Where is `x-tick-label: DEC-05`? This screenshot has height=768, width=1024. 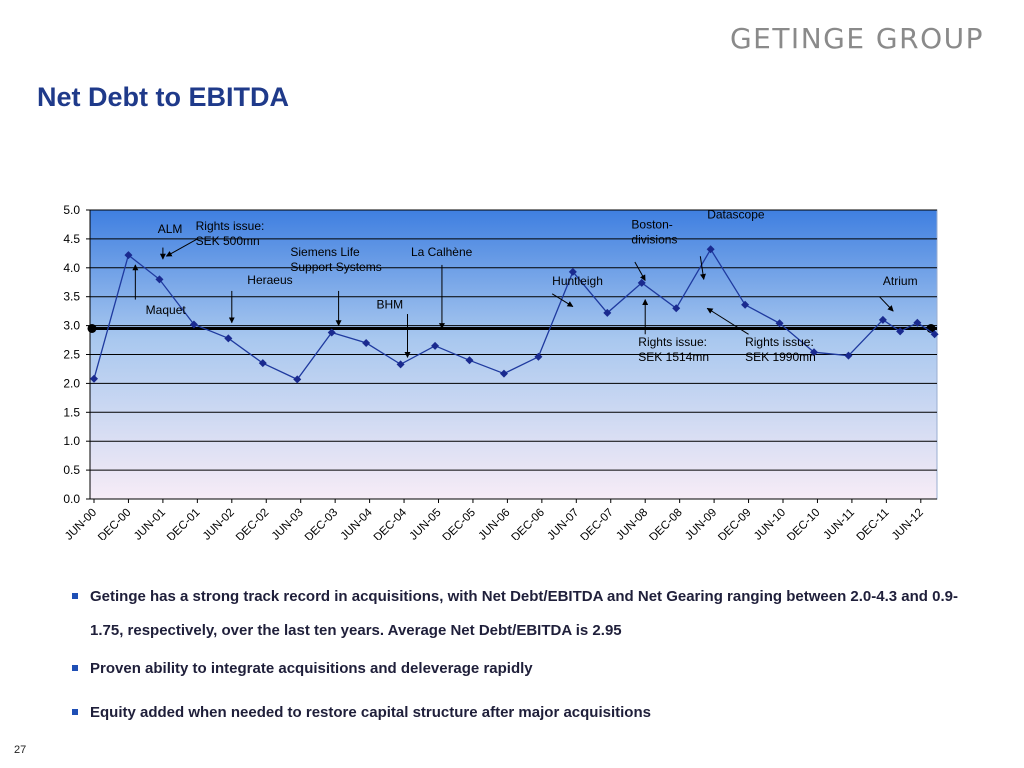 x-tick-label: DEC-05 is located at coordinates (459, 523).